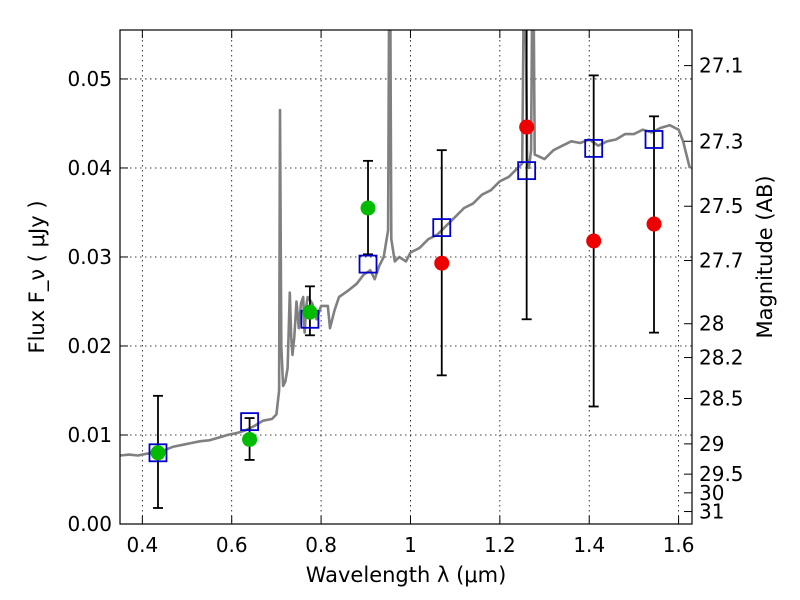 The height and width of the screenshot is (600, 800). What do you see at coordinates (721, 261) in the screenshot?
I see `mag-tick-label: 27.7` at bounding box center [721, 261].